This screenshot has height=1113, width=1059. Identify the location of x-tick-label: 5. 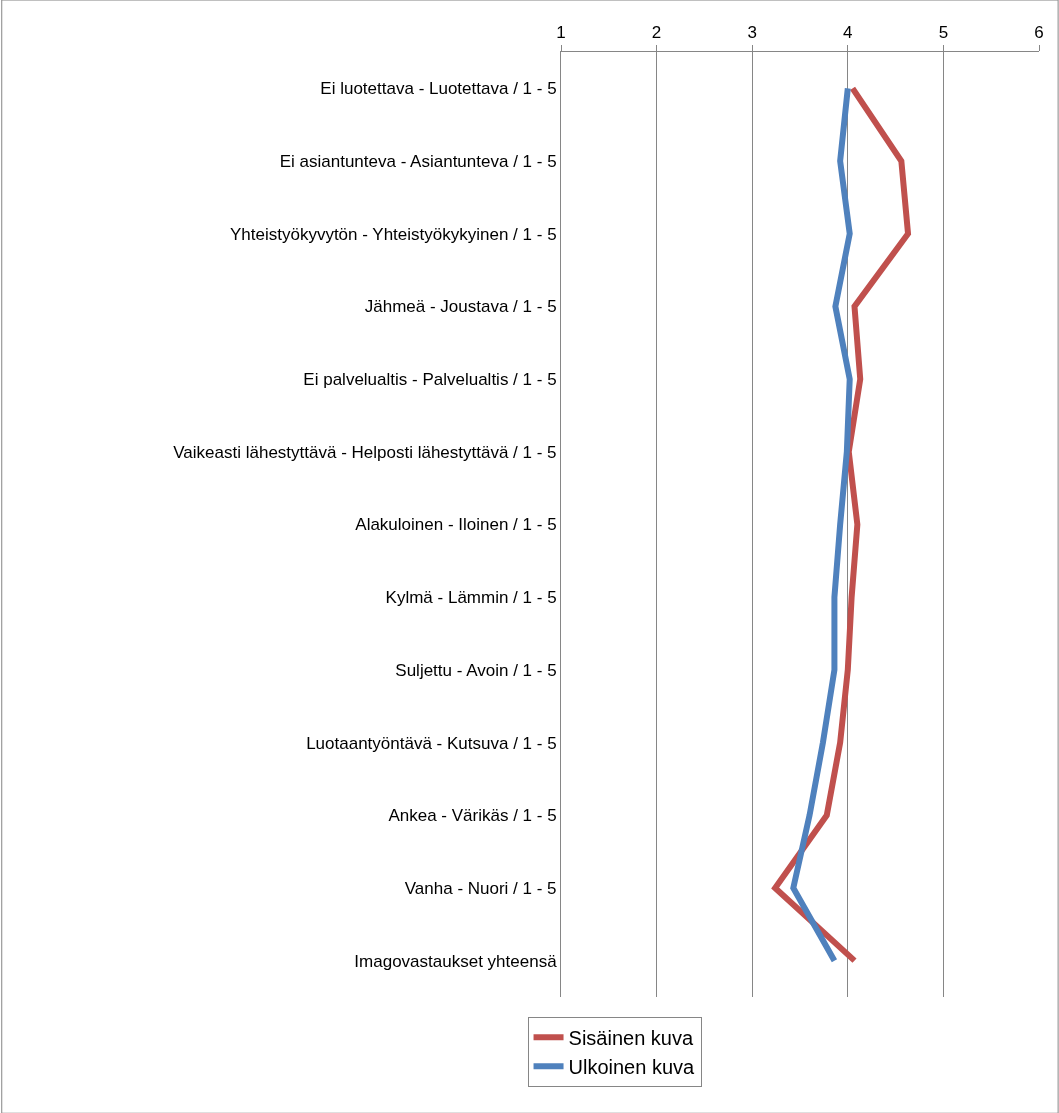
(943, 33).